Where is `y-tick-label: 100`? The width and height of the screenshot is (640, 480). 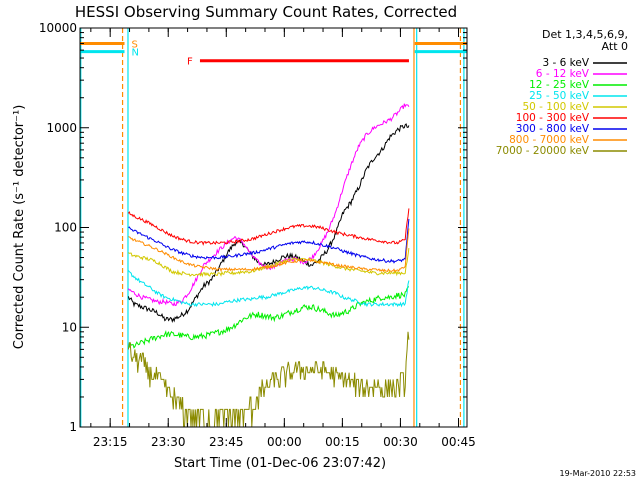
y-tick-label: 100 is located at coordinates (65, 228).